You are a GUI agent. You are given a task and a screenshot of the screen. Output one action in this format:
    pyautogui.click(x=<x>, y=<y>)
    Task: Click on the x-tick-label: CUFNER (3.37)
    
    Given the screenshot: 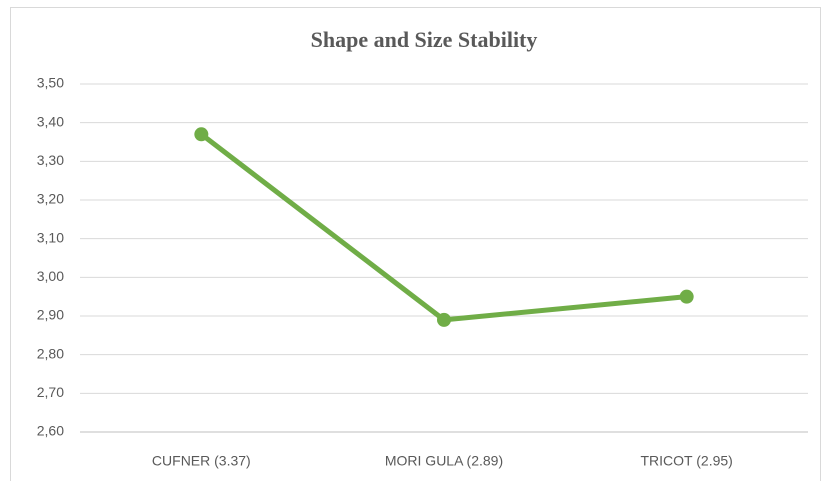 What is the action you would take?
    pyautogui.click(x=201, y=461)
    